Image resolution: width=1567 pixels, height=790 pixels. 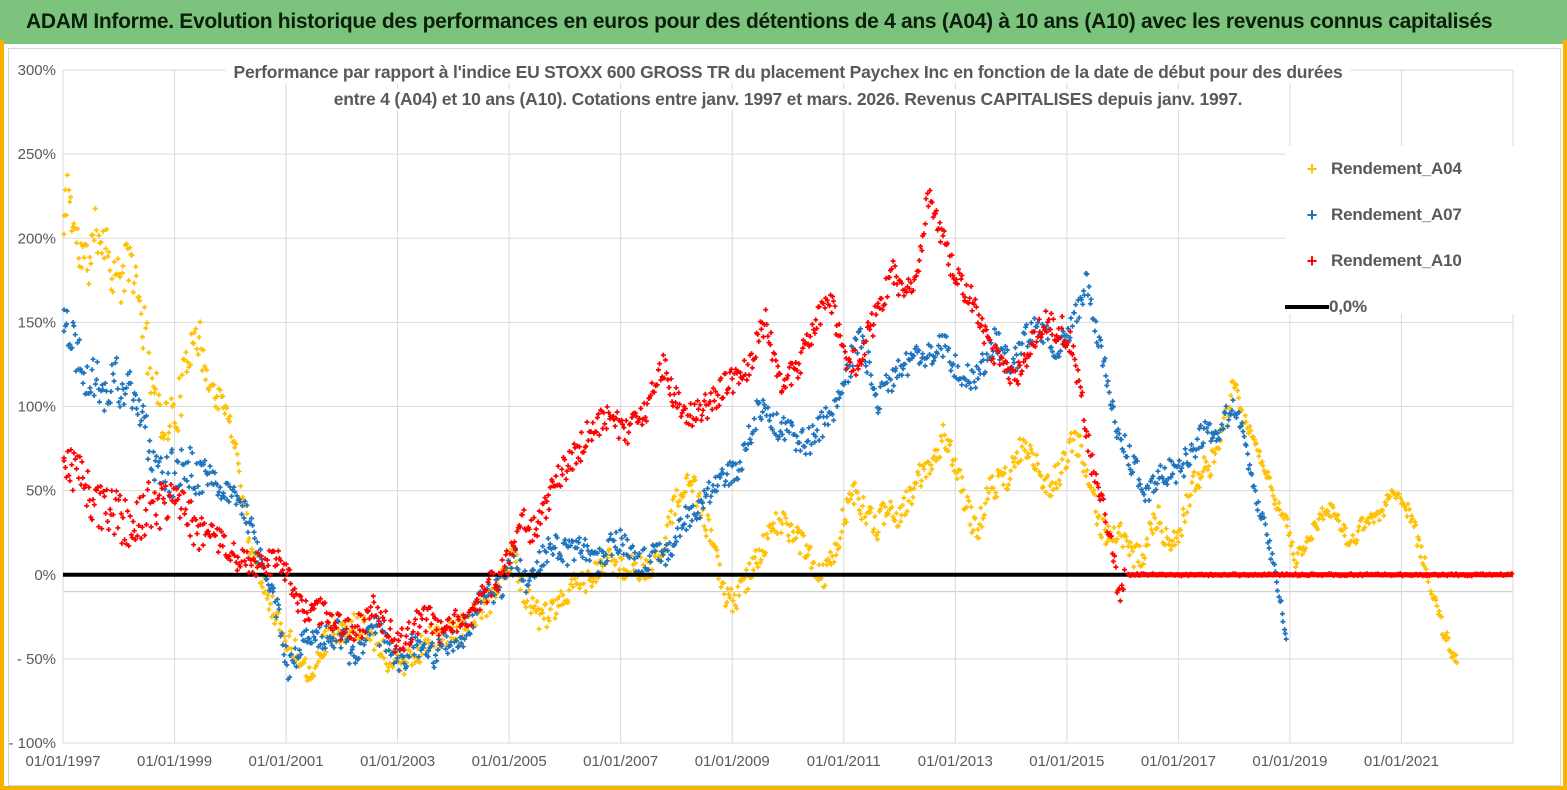 I want to click on svg-text: 01/01/2021, so click(x=1401, y=761).